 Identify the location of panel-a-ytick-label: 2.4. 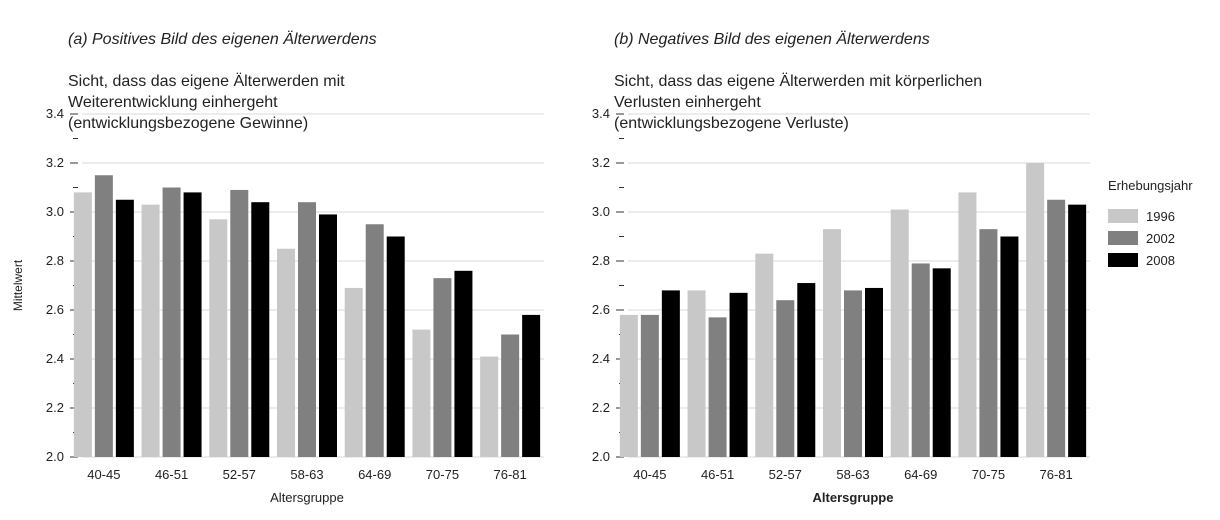
(55, 358).